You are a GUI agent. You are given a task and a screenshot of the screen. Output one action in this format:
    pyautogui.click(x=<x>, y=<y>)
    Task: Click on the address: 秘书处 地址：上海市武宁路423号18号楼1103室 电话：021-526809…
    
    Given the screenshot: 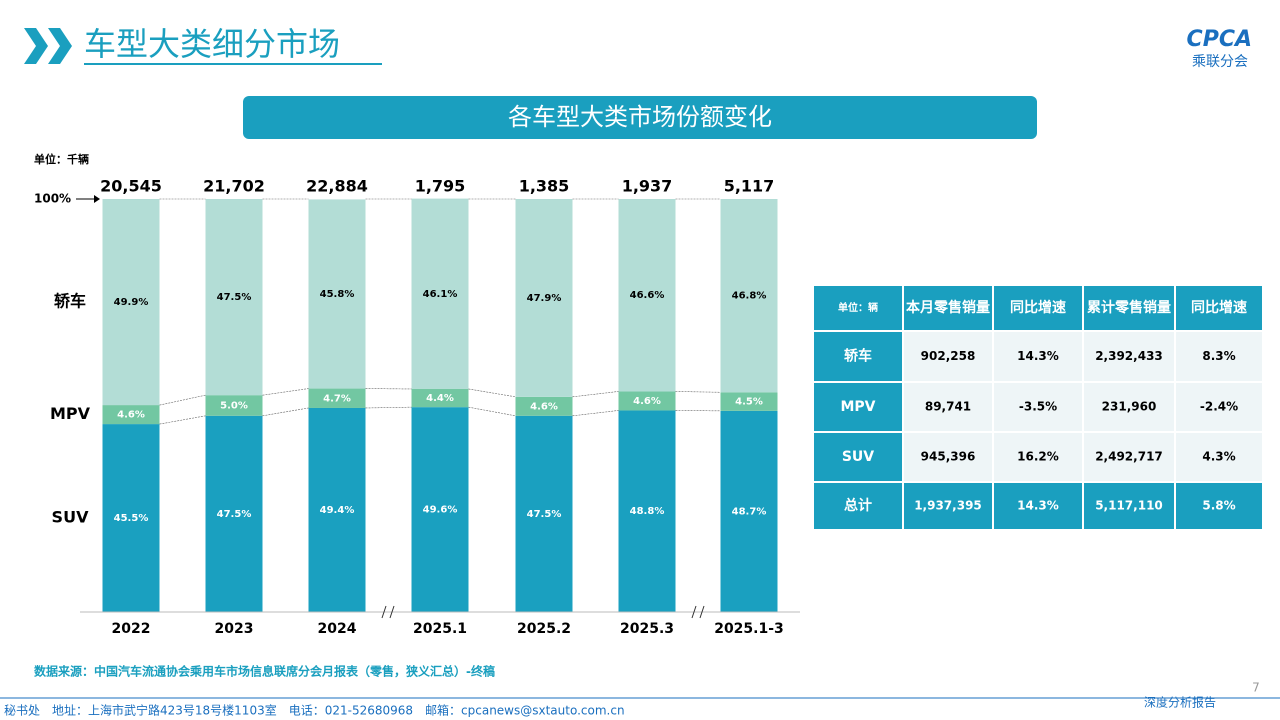 What is the action you would take?
    pyautogui.click(x=314, y=710)
    